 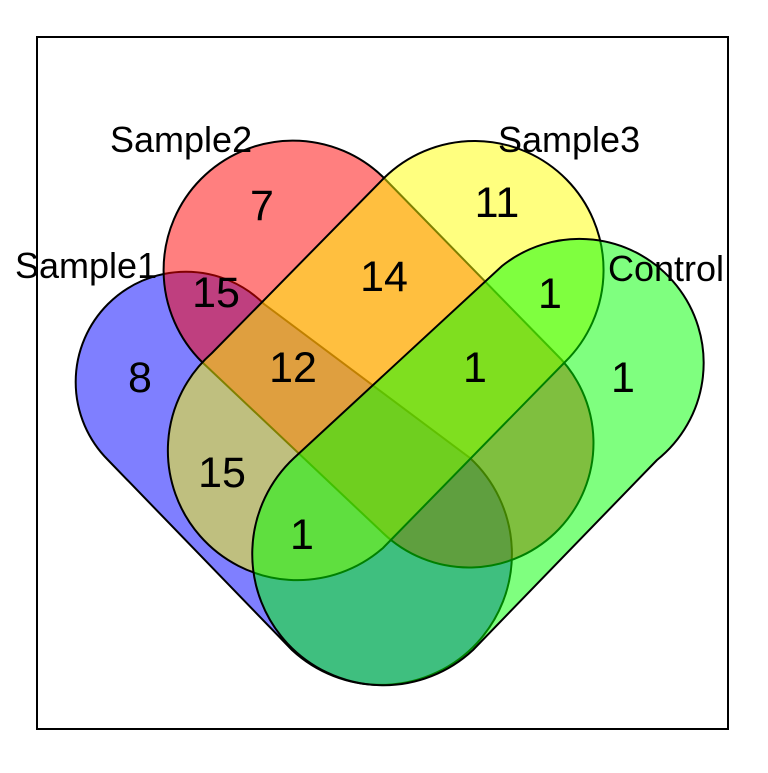 I want to click on region-count-sample3: 11, so click(x=497, y=203).